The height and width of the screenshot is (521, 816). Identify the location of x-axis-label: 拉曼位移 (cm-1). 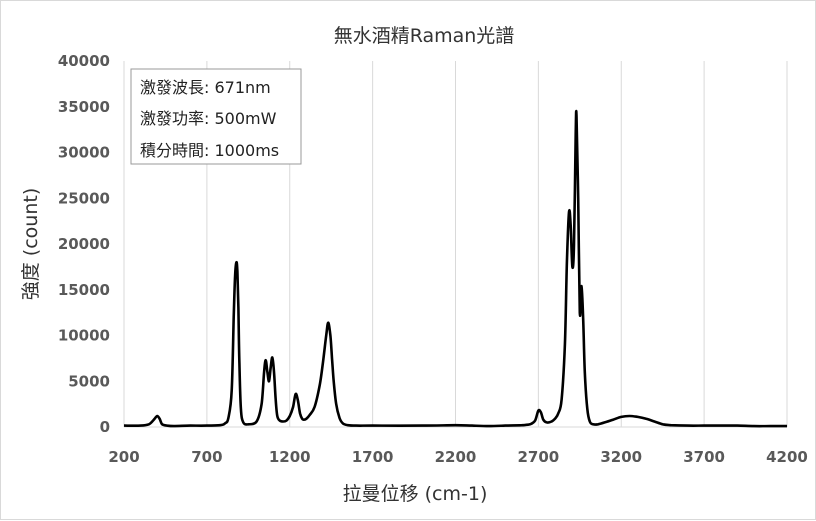
(415, 494).